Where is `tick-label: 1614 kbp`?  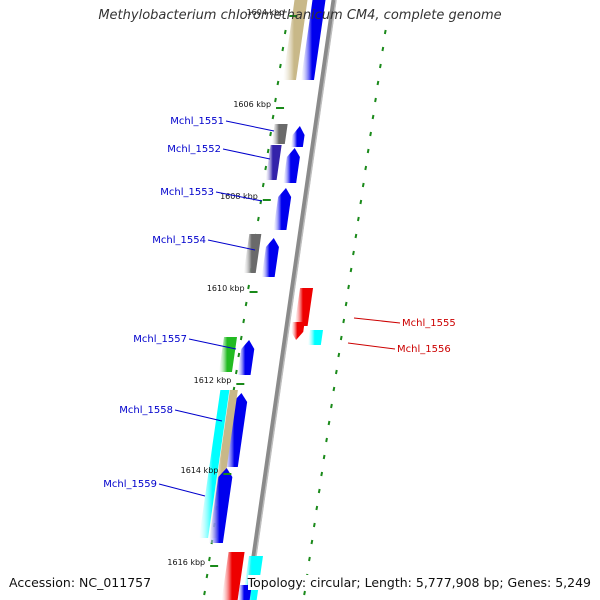
tick-label: 1614 kbp is located at coordinates (200, 470).